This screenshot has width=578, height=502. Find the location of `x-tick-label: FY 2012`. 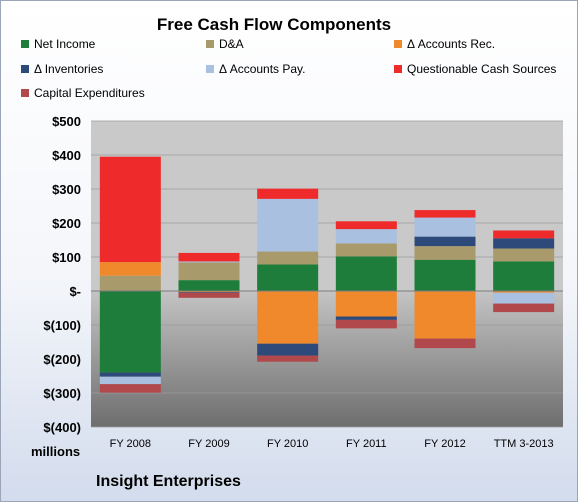

x-tick-label: FY 2012 is located at coordinates (444, 444).